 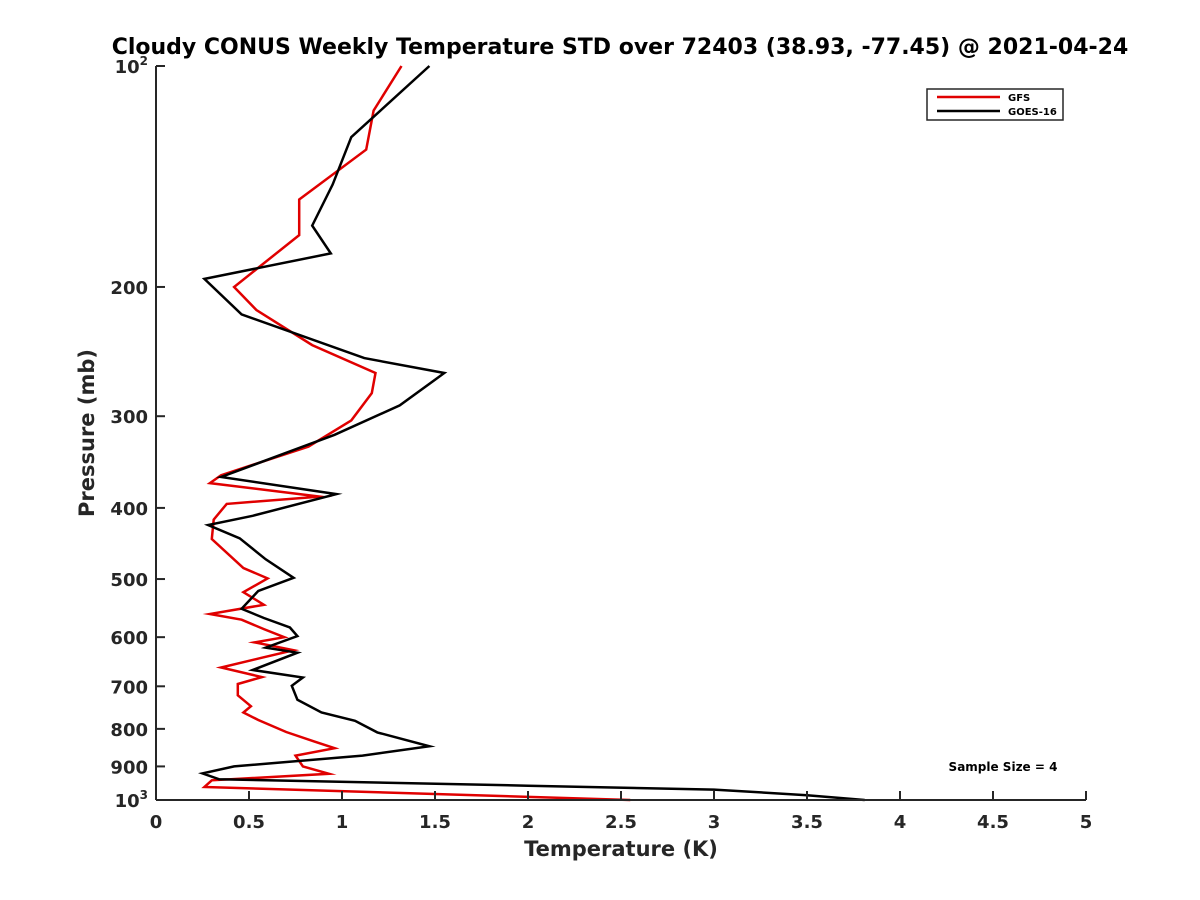 What do you see at coordinates (1003, 767) in the screenshot?
I see `sample-size-annotation: Sample Size = 4` at bounding box center [1003, 767].